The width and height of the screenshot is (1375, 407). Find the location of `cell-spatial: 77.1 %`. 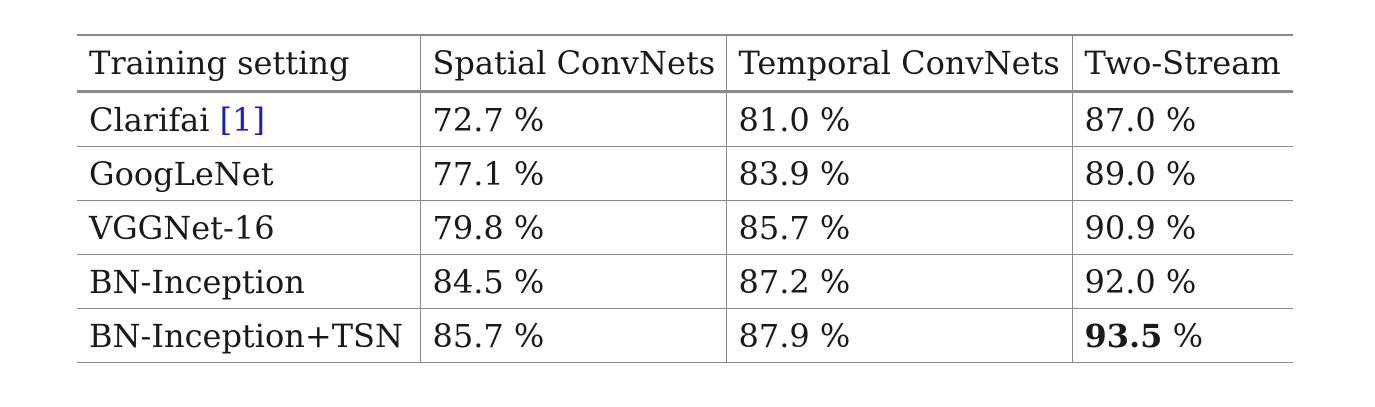

cell-spatial: 77.1 % is located at coordinates (572, 173).